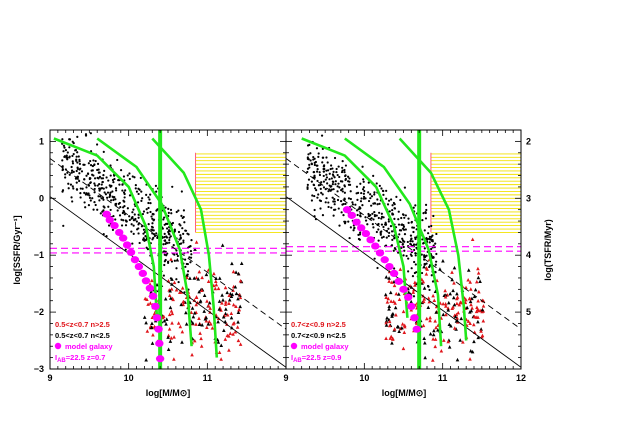 The image size is (631, 436). Describe the element at coordinates (39, 255) in the screenshot. I see `y-tick-label: −1` at that location.